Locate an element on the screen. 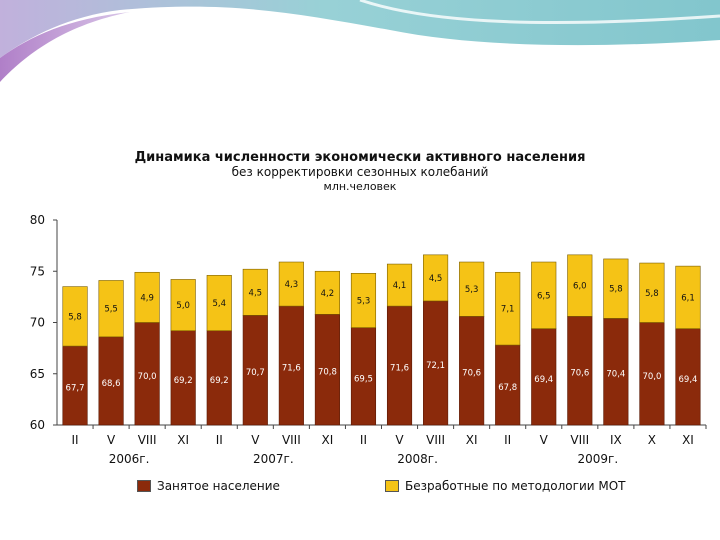  data-label-employed: 72,1 is located at coordinates (435, 366).